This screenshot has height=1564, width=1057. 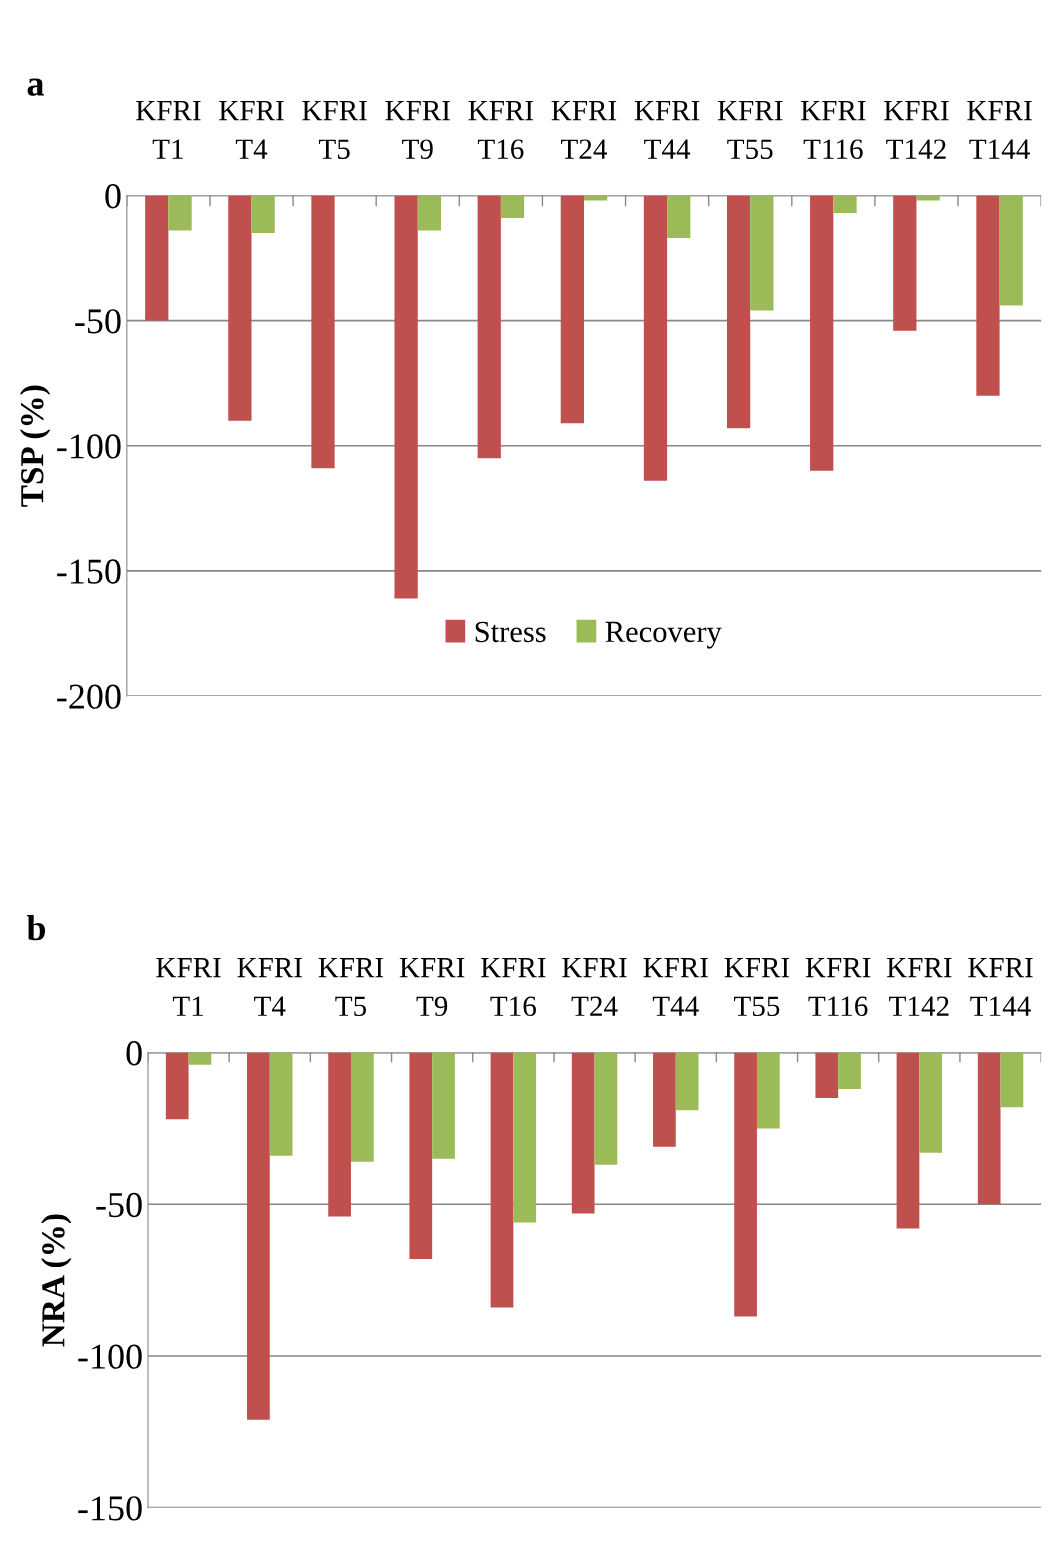 What do you see at coordinates (35, 446) in the screenshot?
I see `y-axis-title: TSP (%)` at bounding box center [35, 446].